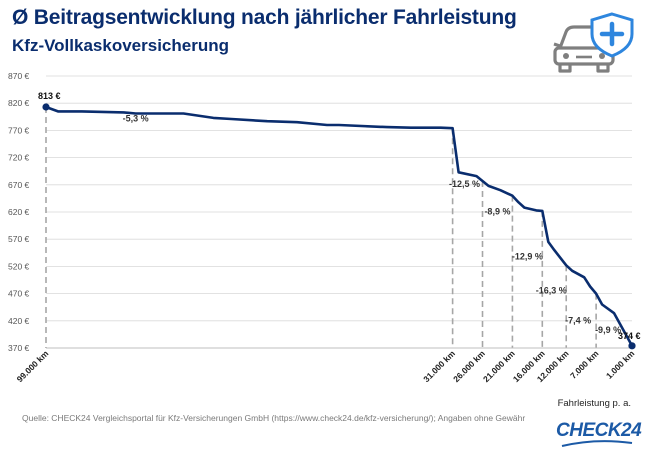 The height and width of the screenshot is (450, 647). Describe the element at coordinates (608, 330) in the screenshot. I see `percent-change-label: -9,9 %` at that location.